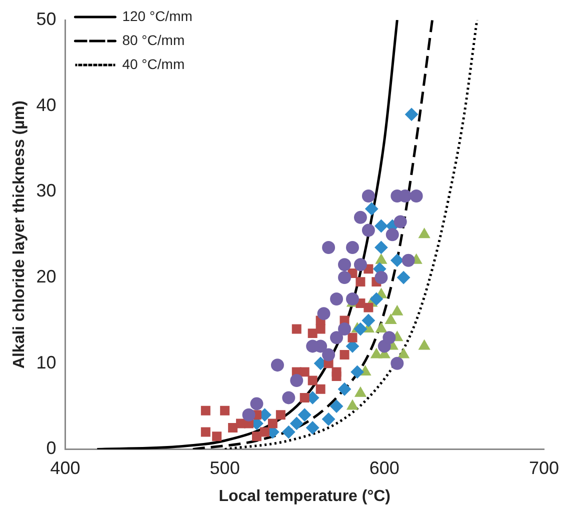 The image size is (572, 514). Describe the element at coordinates (153, 40) in the screenshot. I see `legend-label: 80 °C/mm` at that location.